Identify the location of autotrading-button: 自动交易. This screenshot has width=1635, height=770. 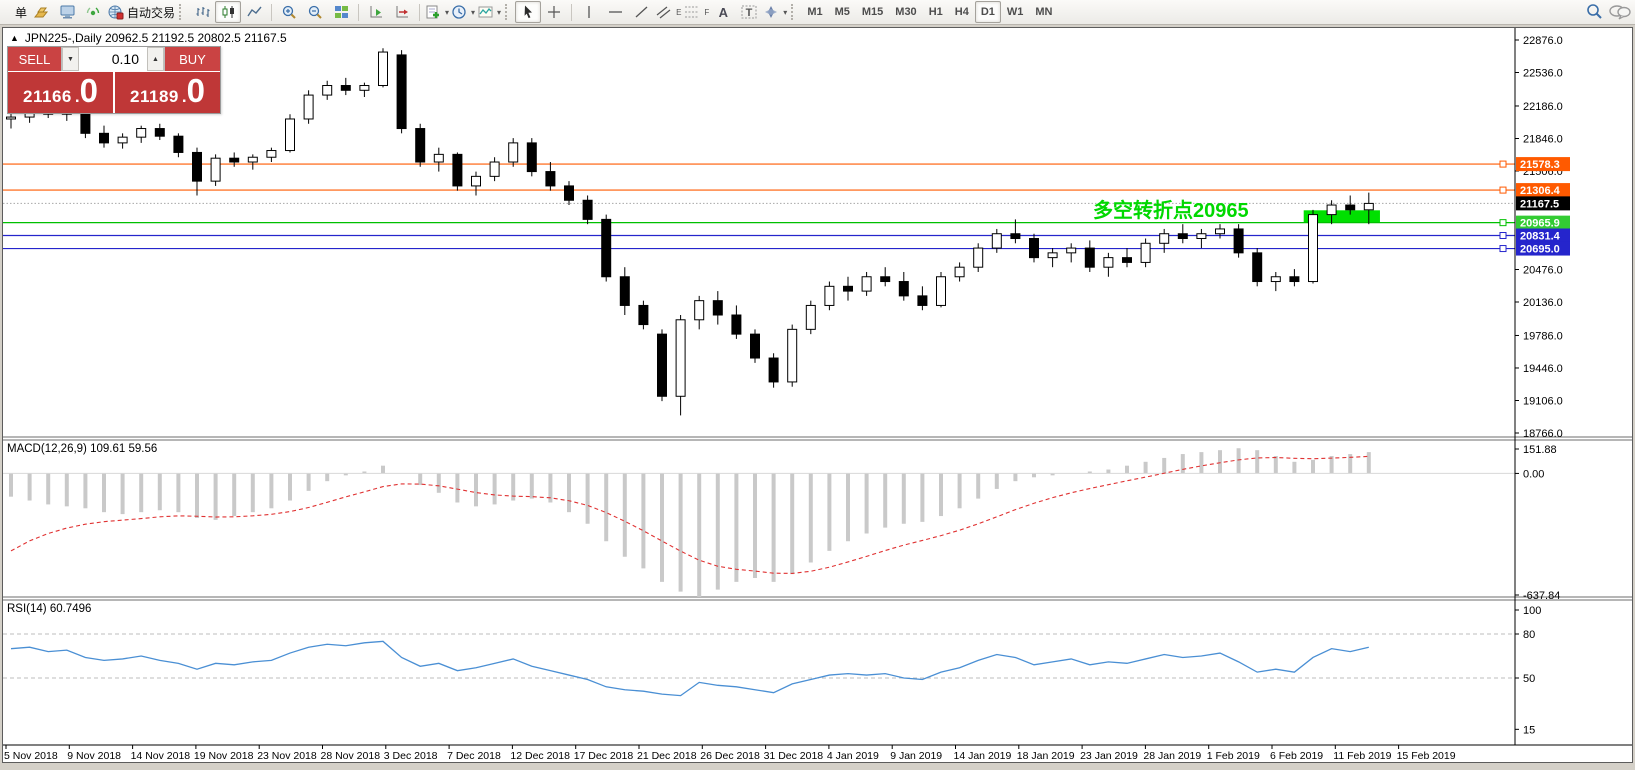
(141, 12).